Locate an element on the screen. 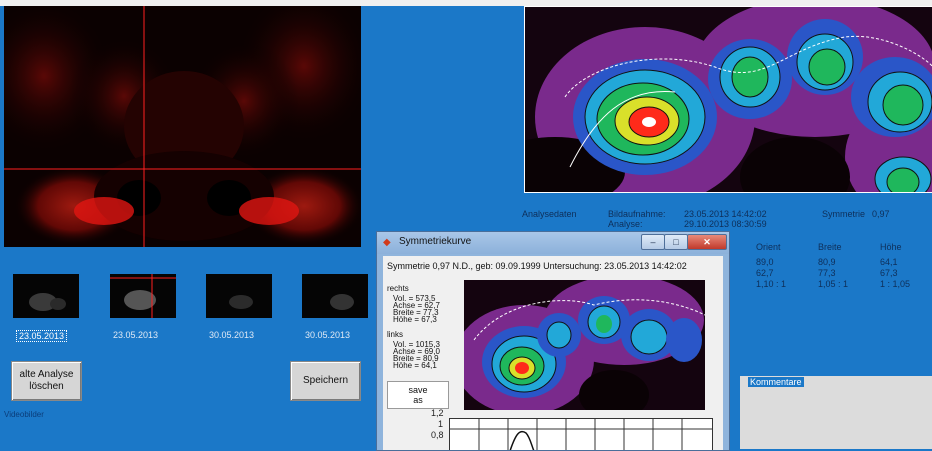 This screenshot has width=932, height=451. save-button: Speichern is located at coordinates (325, 381).